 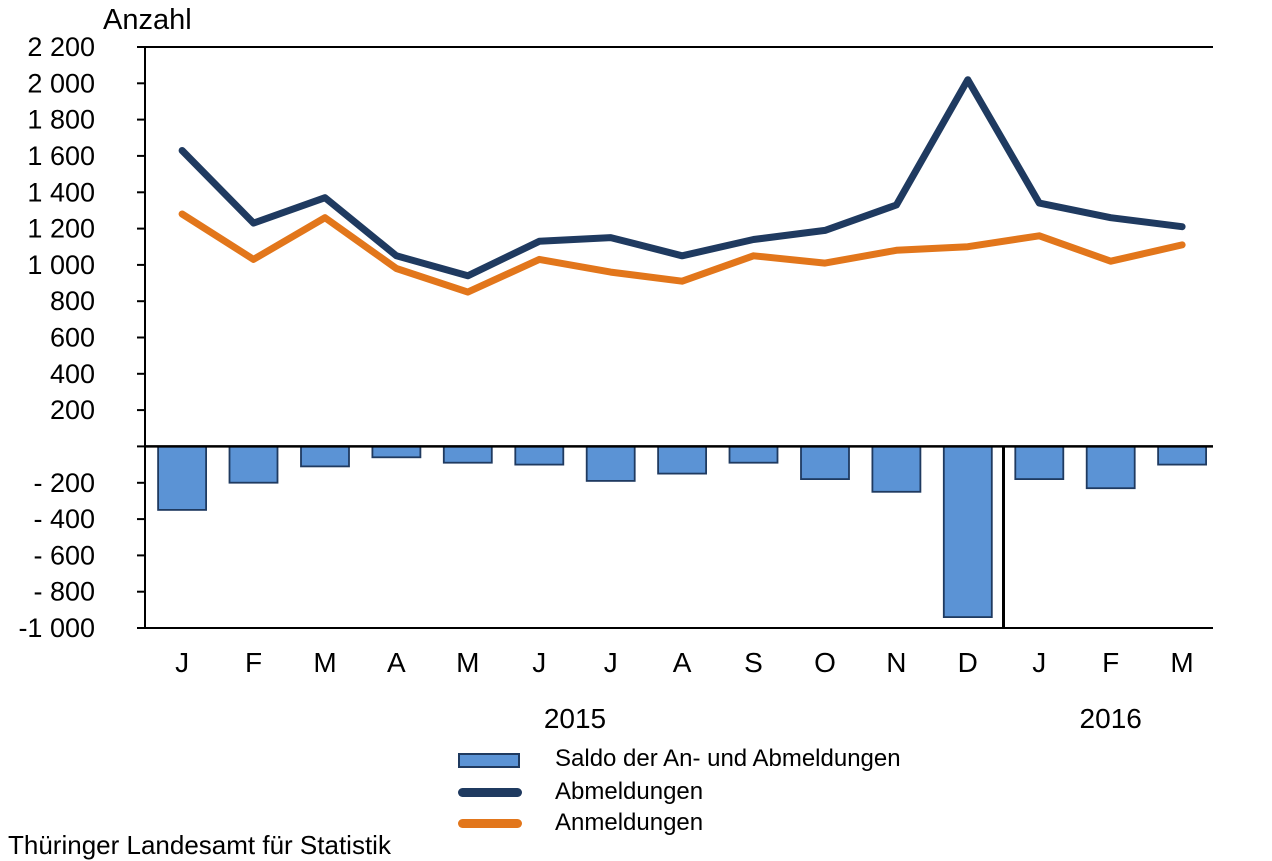 What do you see at coordinates (61, 229) in the screenshot?
I see `y-tick-label: 1 200` at bounding box center [61, 229].